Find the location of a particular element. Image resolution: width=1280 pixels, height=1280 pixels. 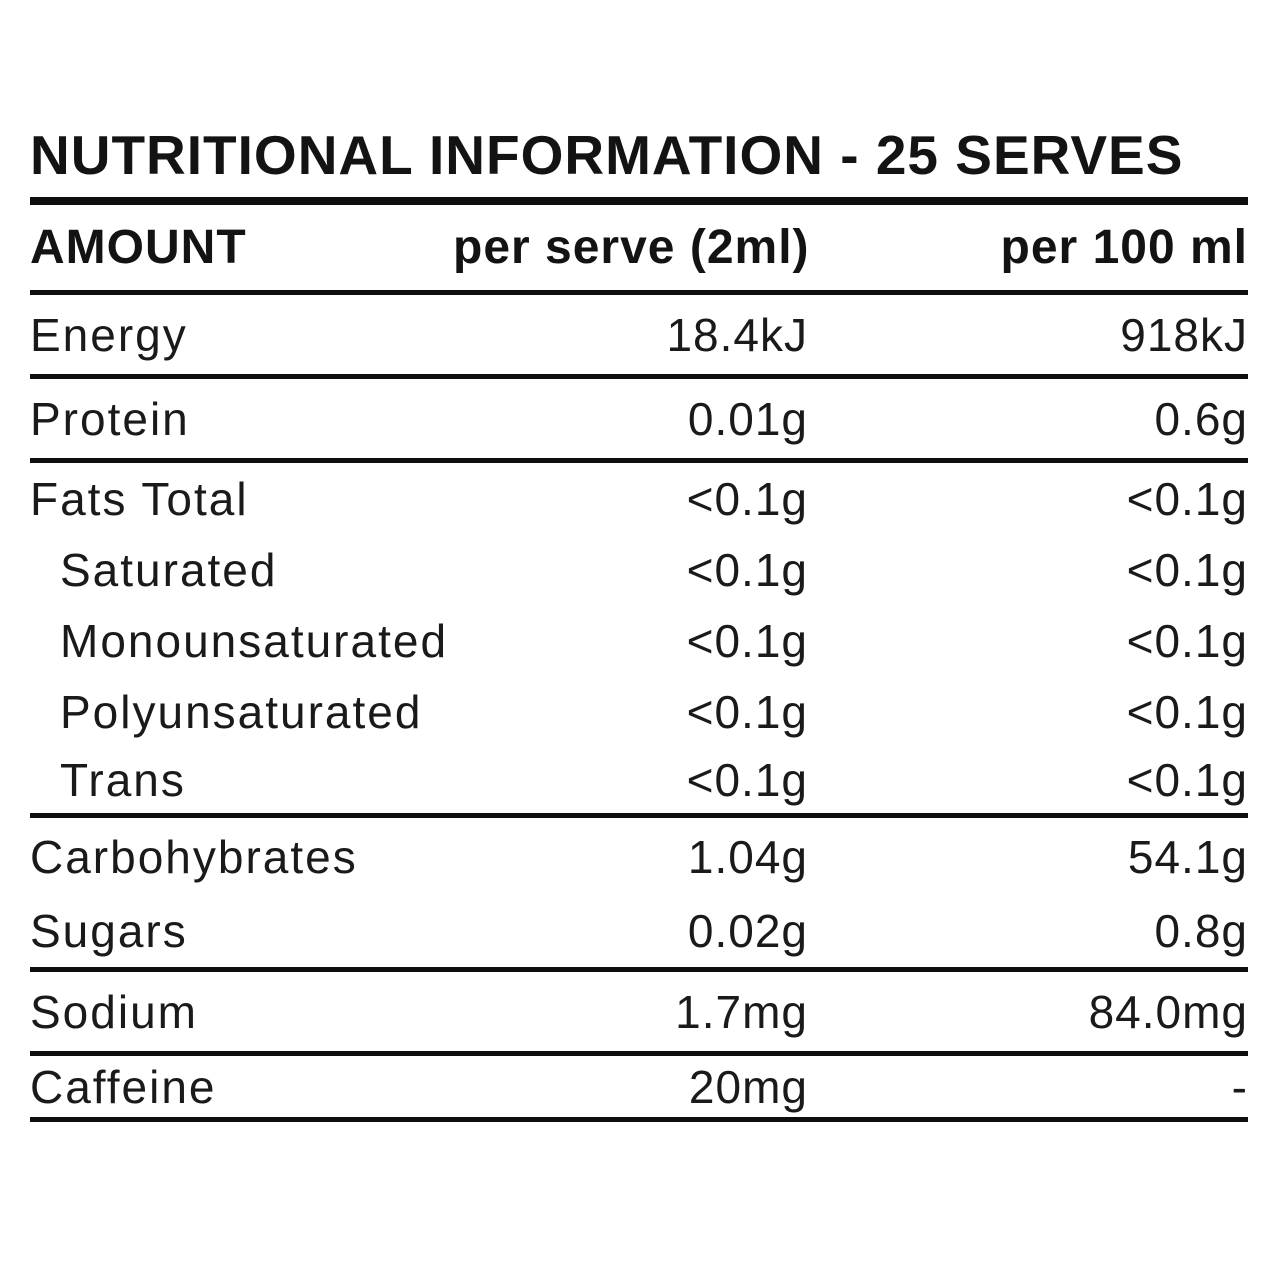

row-label: Sugars is located at coordinates (109, 931).